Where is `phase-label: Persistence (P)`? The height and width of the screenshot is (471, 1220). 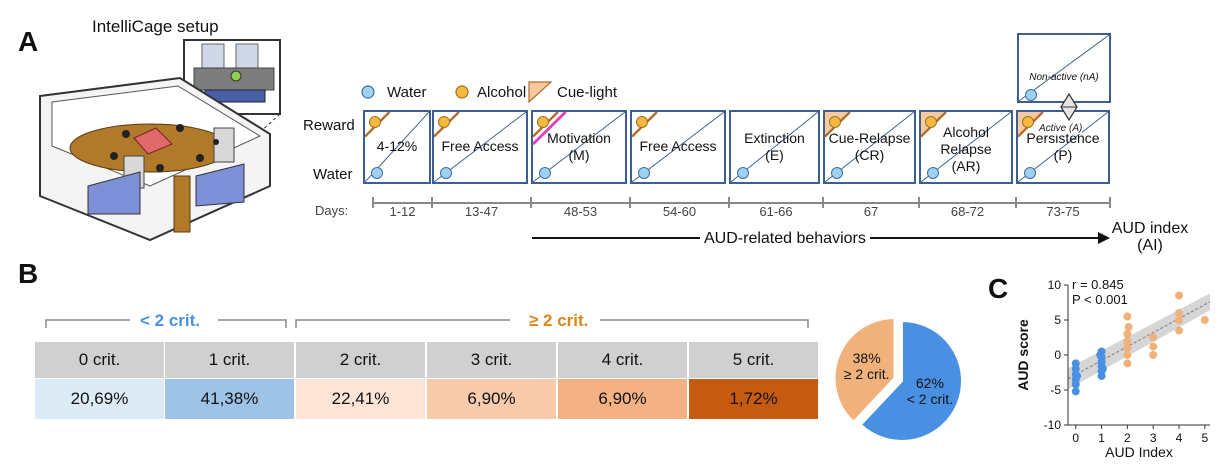 phase-label: Persistence (P) is located at coordinates (1063, 147).